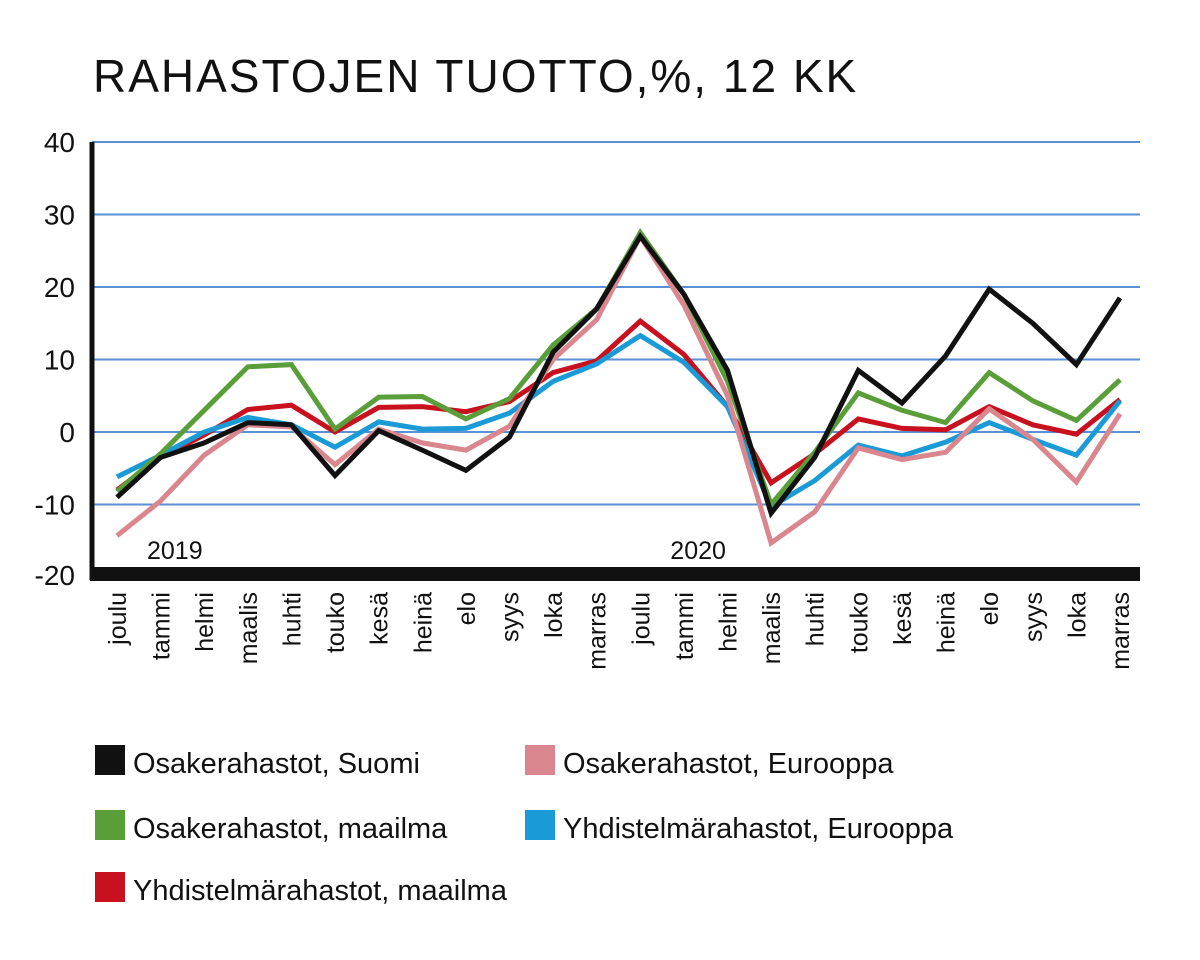 The height and width of the screenshot is (960, 1200). Describe the element at coordinates (59, 215) in the screenshot. I see `y-tick-label: 30` at that location.